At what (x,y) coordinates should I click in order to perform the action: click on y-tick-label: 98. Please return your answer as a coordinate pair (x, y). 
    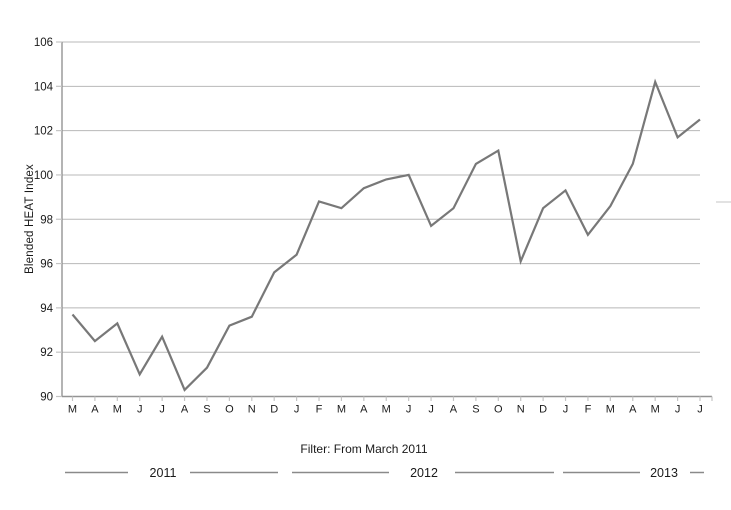
    Looking at the image, I should click on (46, 220).